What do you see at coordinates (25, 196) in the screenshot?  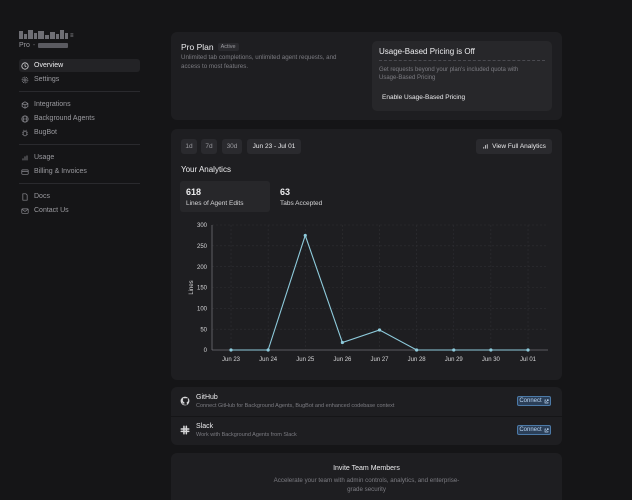 I see `document-icon` at bounding box center [25, 196].